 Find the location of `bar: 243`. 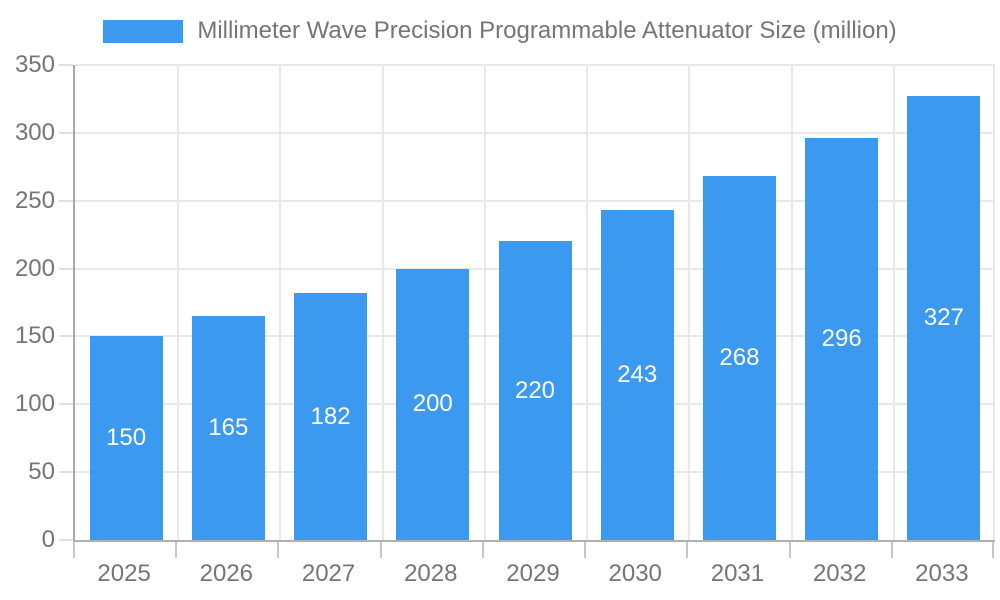

bar: 243 is located at coordinates (637, 375).